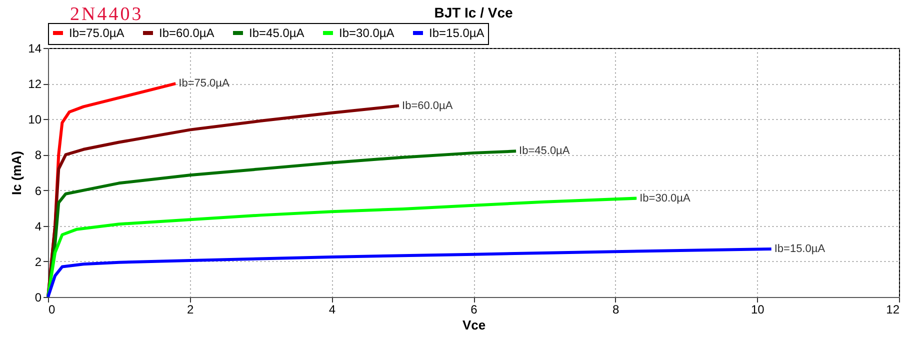 The width and height of the screenshot is (922, 345). I want to click on annotation: Ib=30.0µA, so click(665, 198).